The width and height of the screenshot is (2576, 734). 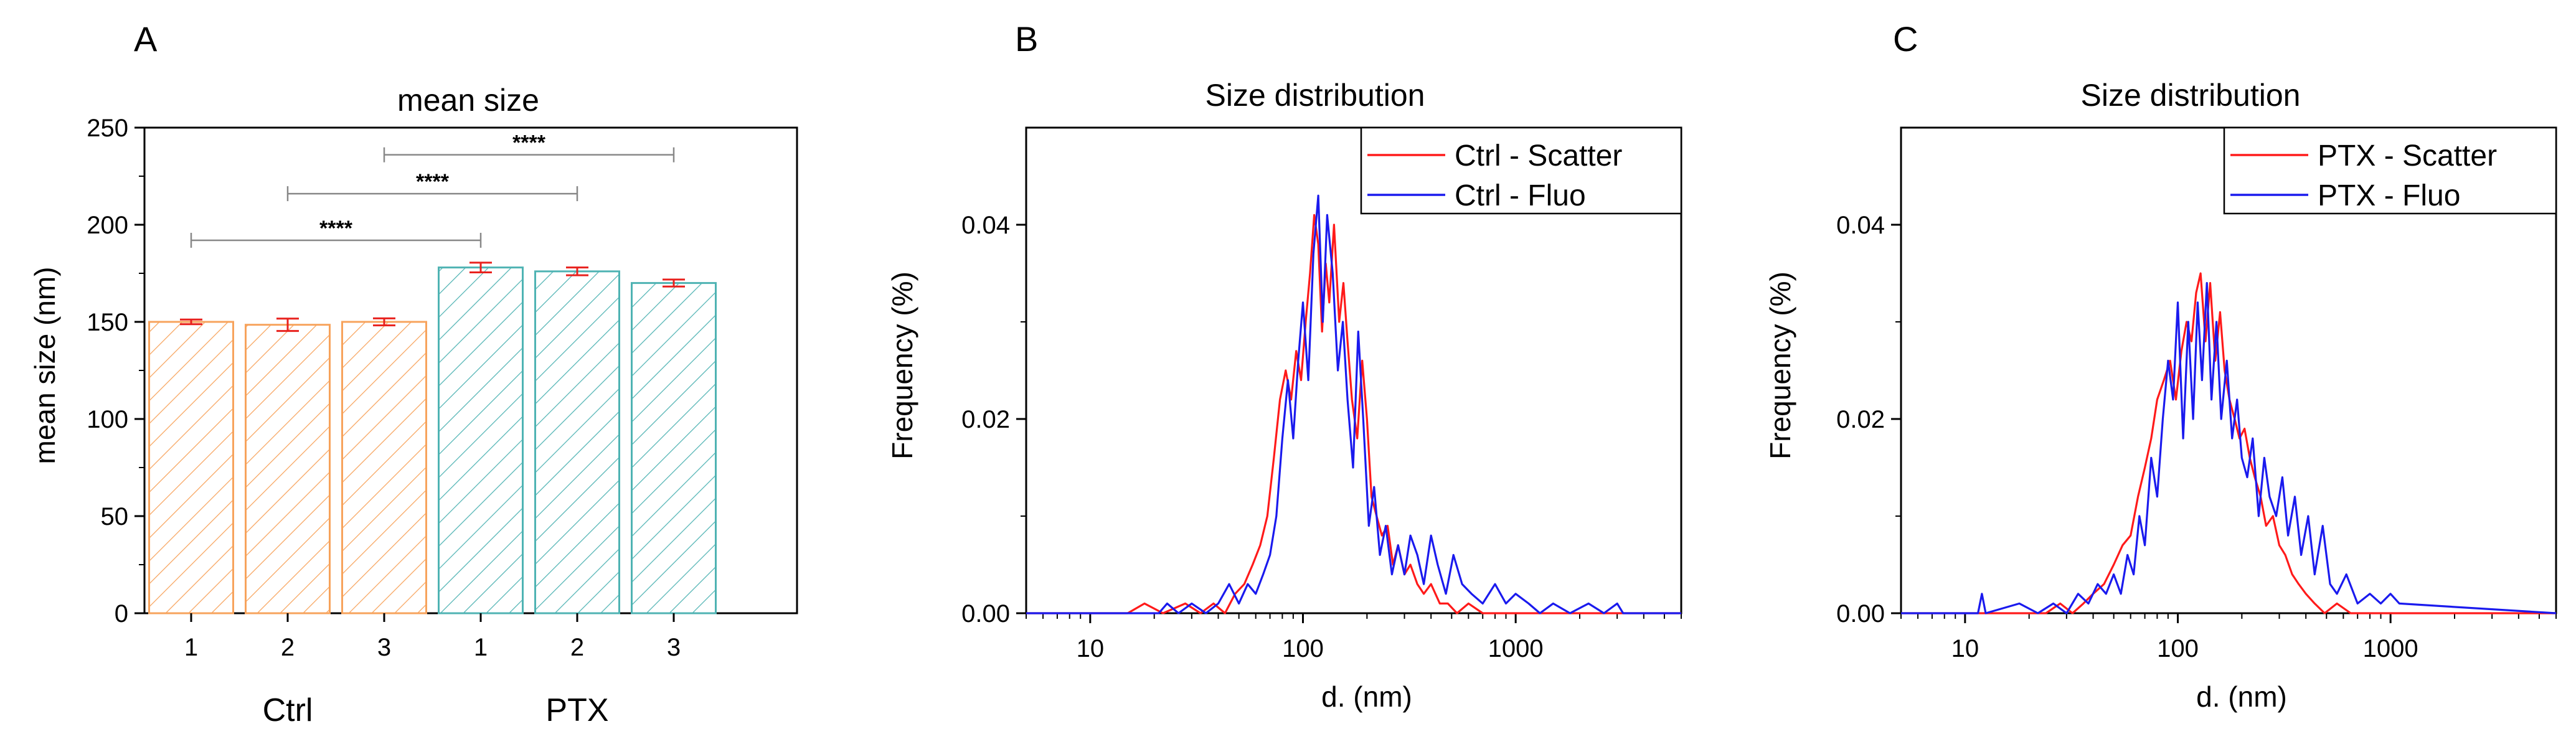 I want to click on panel-a-y-axis-label: mean size (nm), so click(x=45, y=365).